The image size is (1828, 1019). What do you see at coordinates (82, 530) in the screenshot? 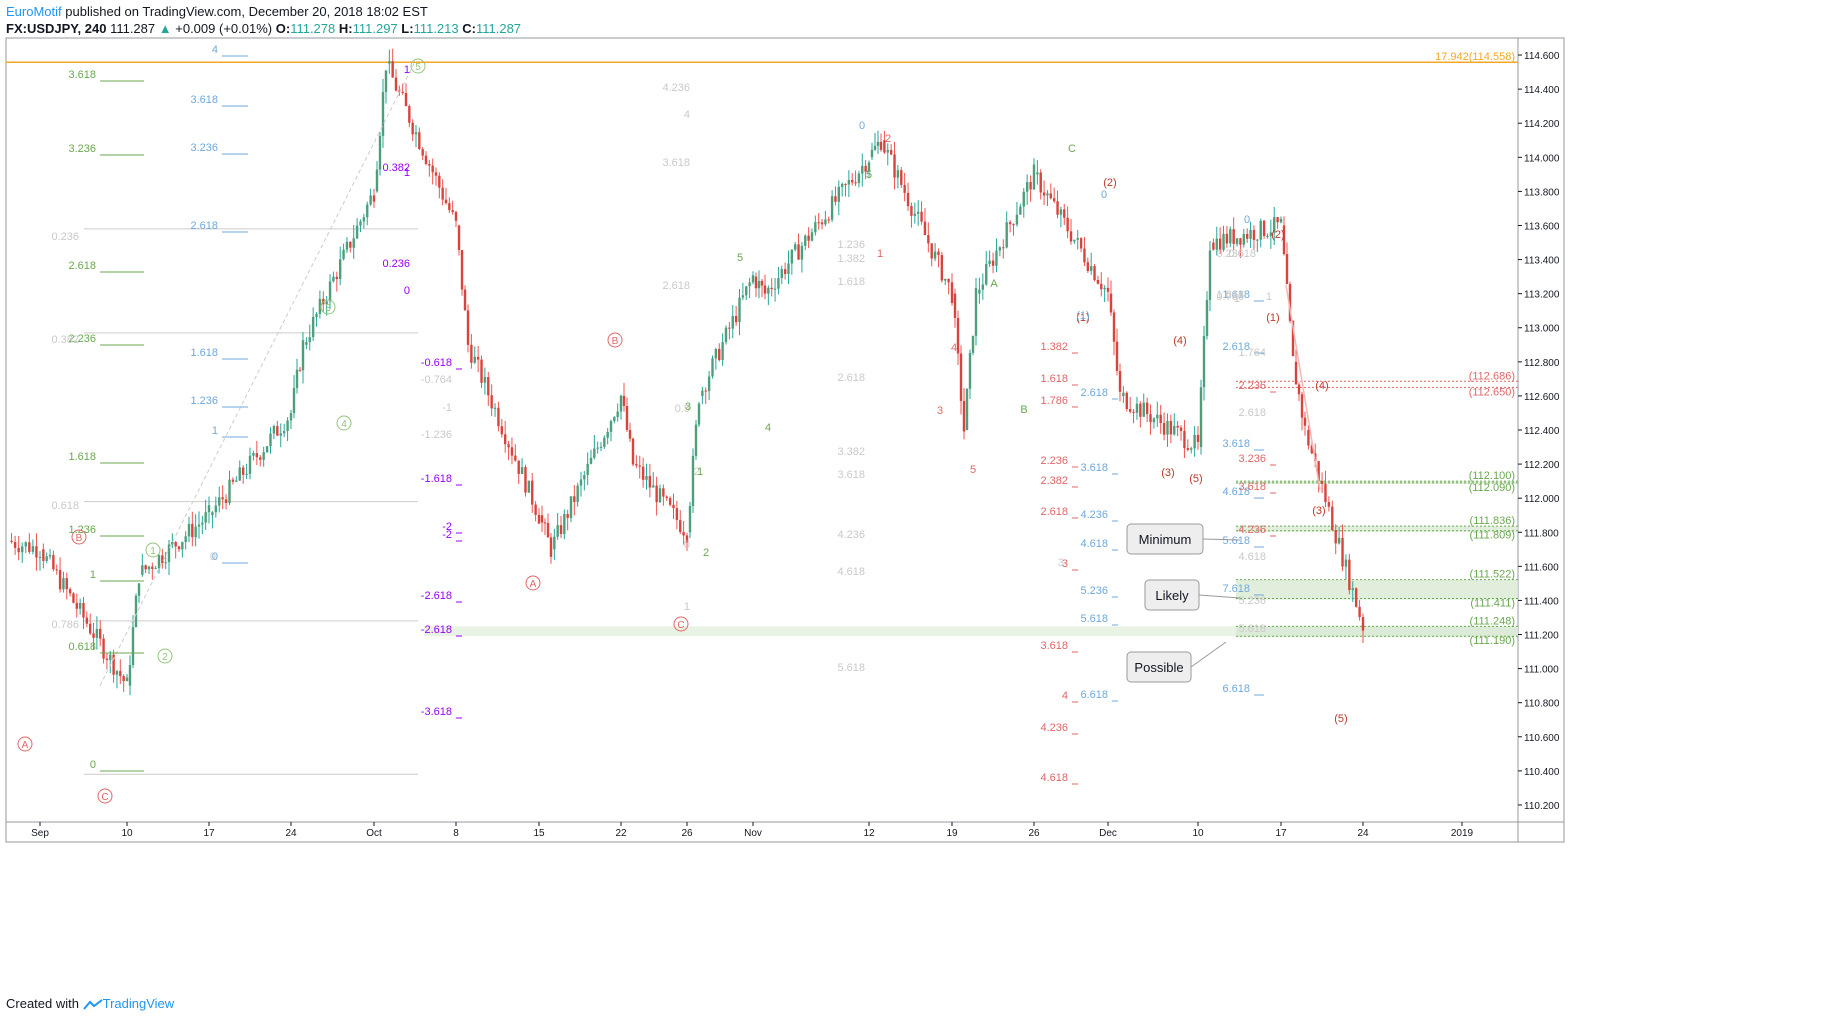
I see `fib-green-label: 1.236` at bounding box center [82, 530].